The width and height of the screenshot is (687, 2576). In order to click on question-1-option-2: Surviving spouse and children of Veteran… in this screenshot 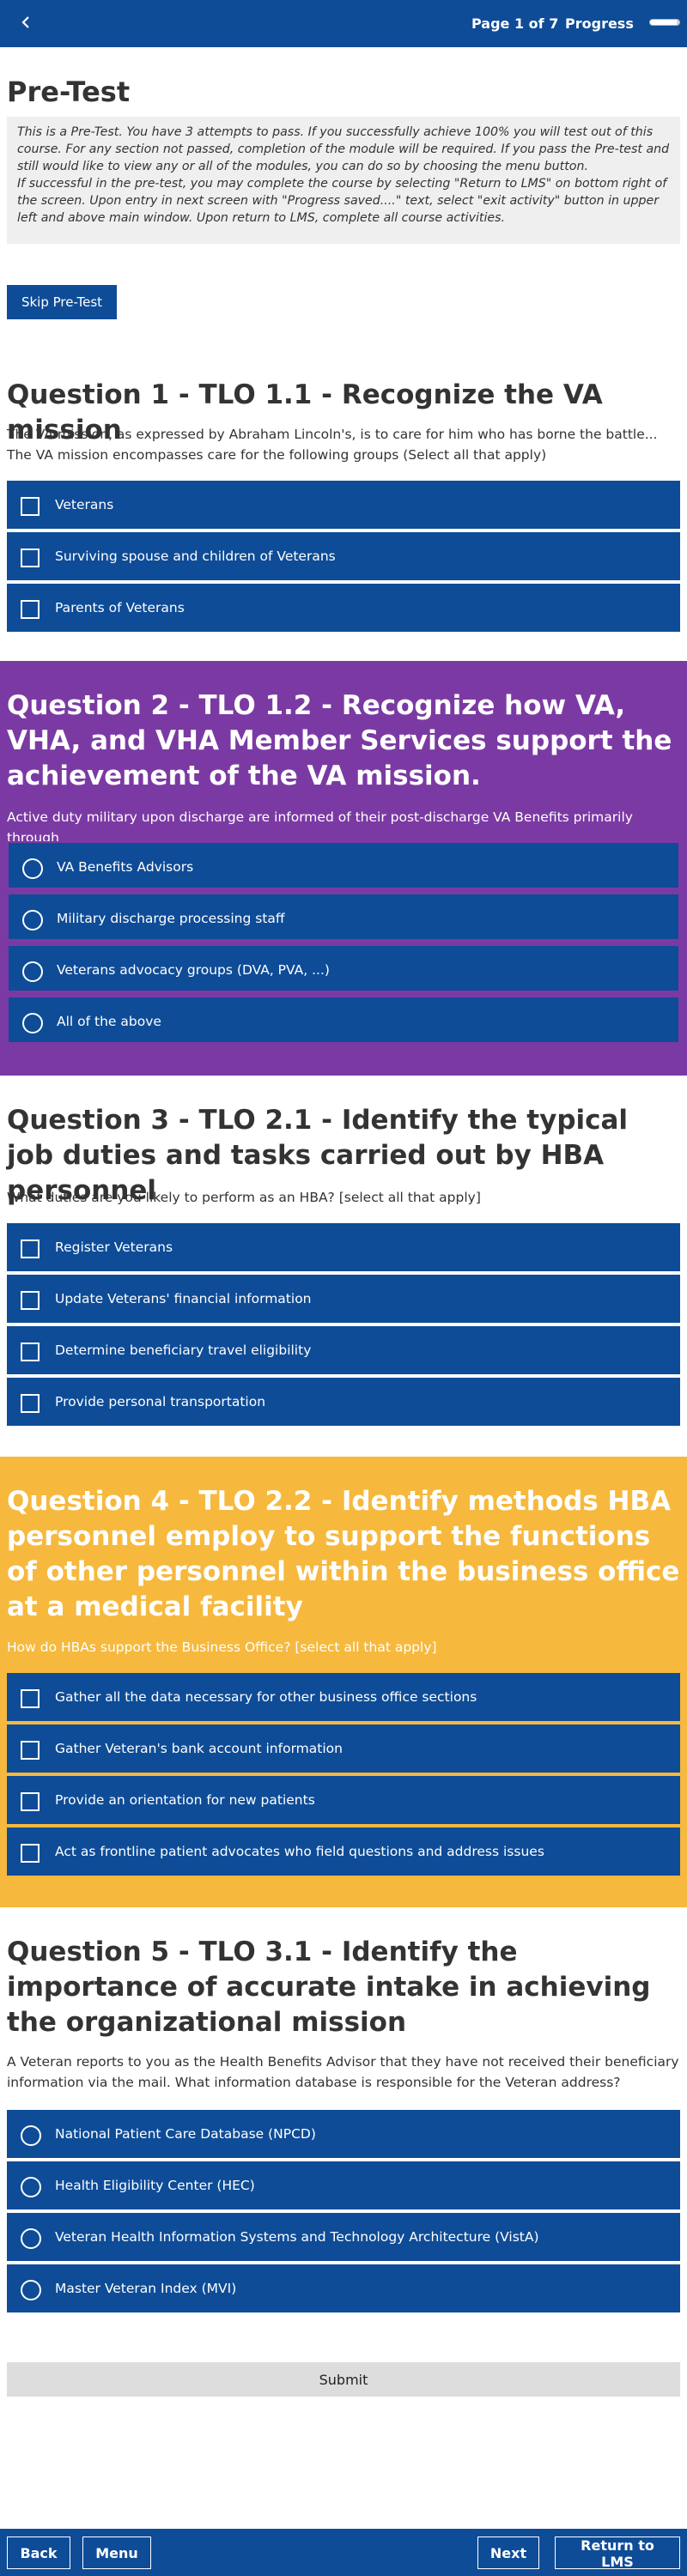, I will do `click(343, 556)`.